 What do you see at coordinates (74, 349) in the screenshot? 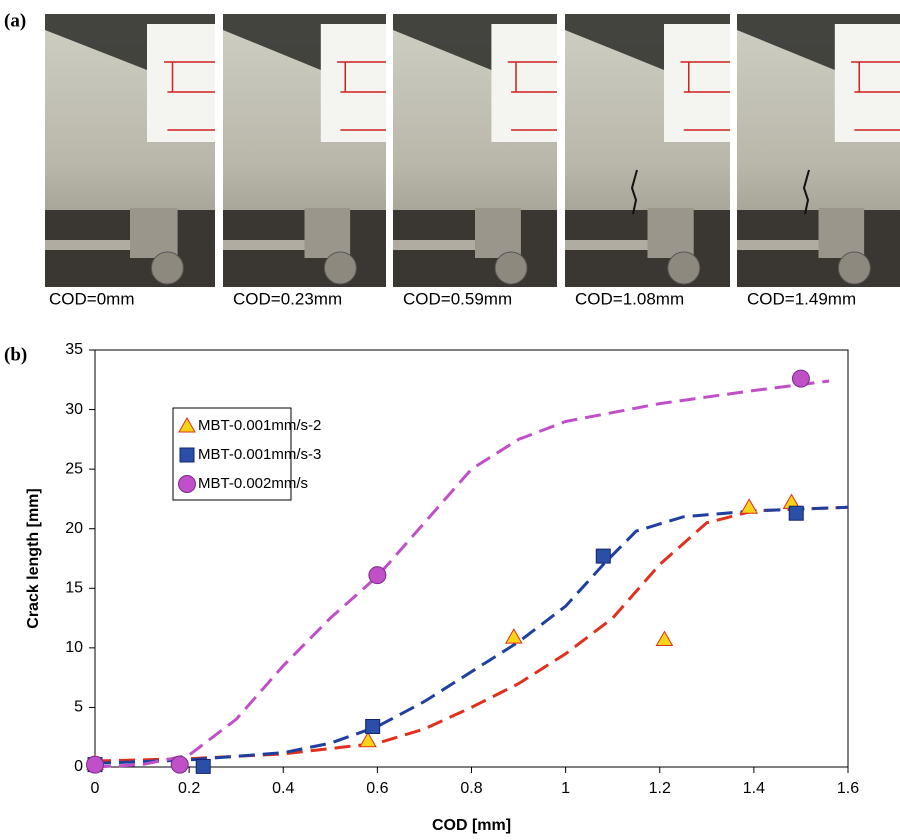
I see `y-tick-label: 35` at bounding box center [74, 349].